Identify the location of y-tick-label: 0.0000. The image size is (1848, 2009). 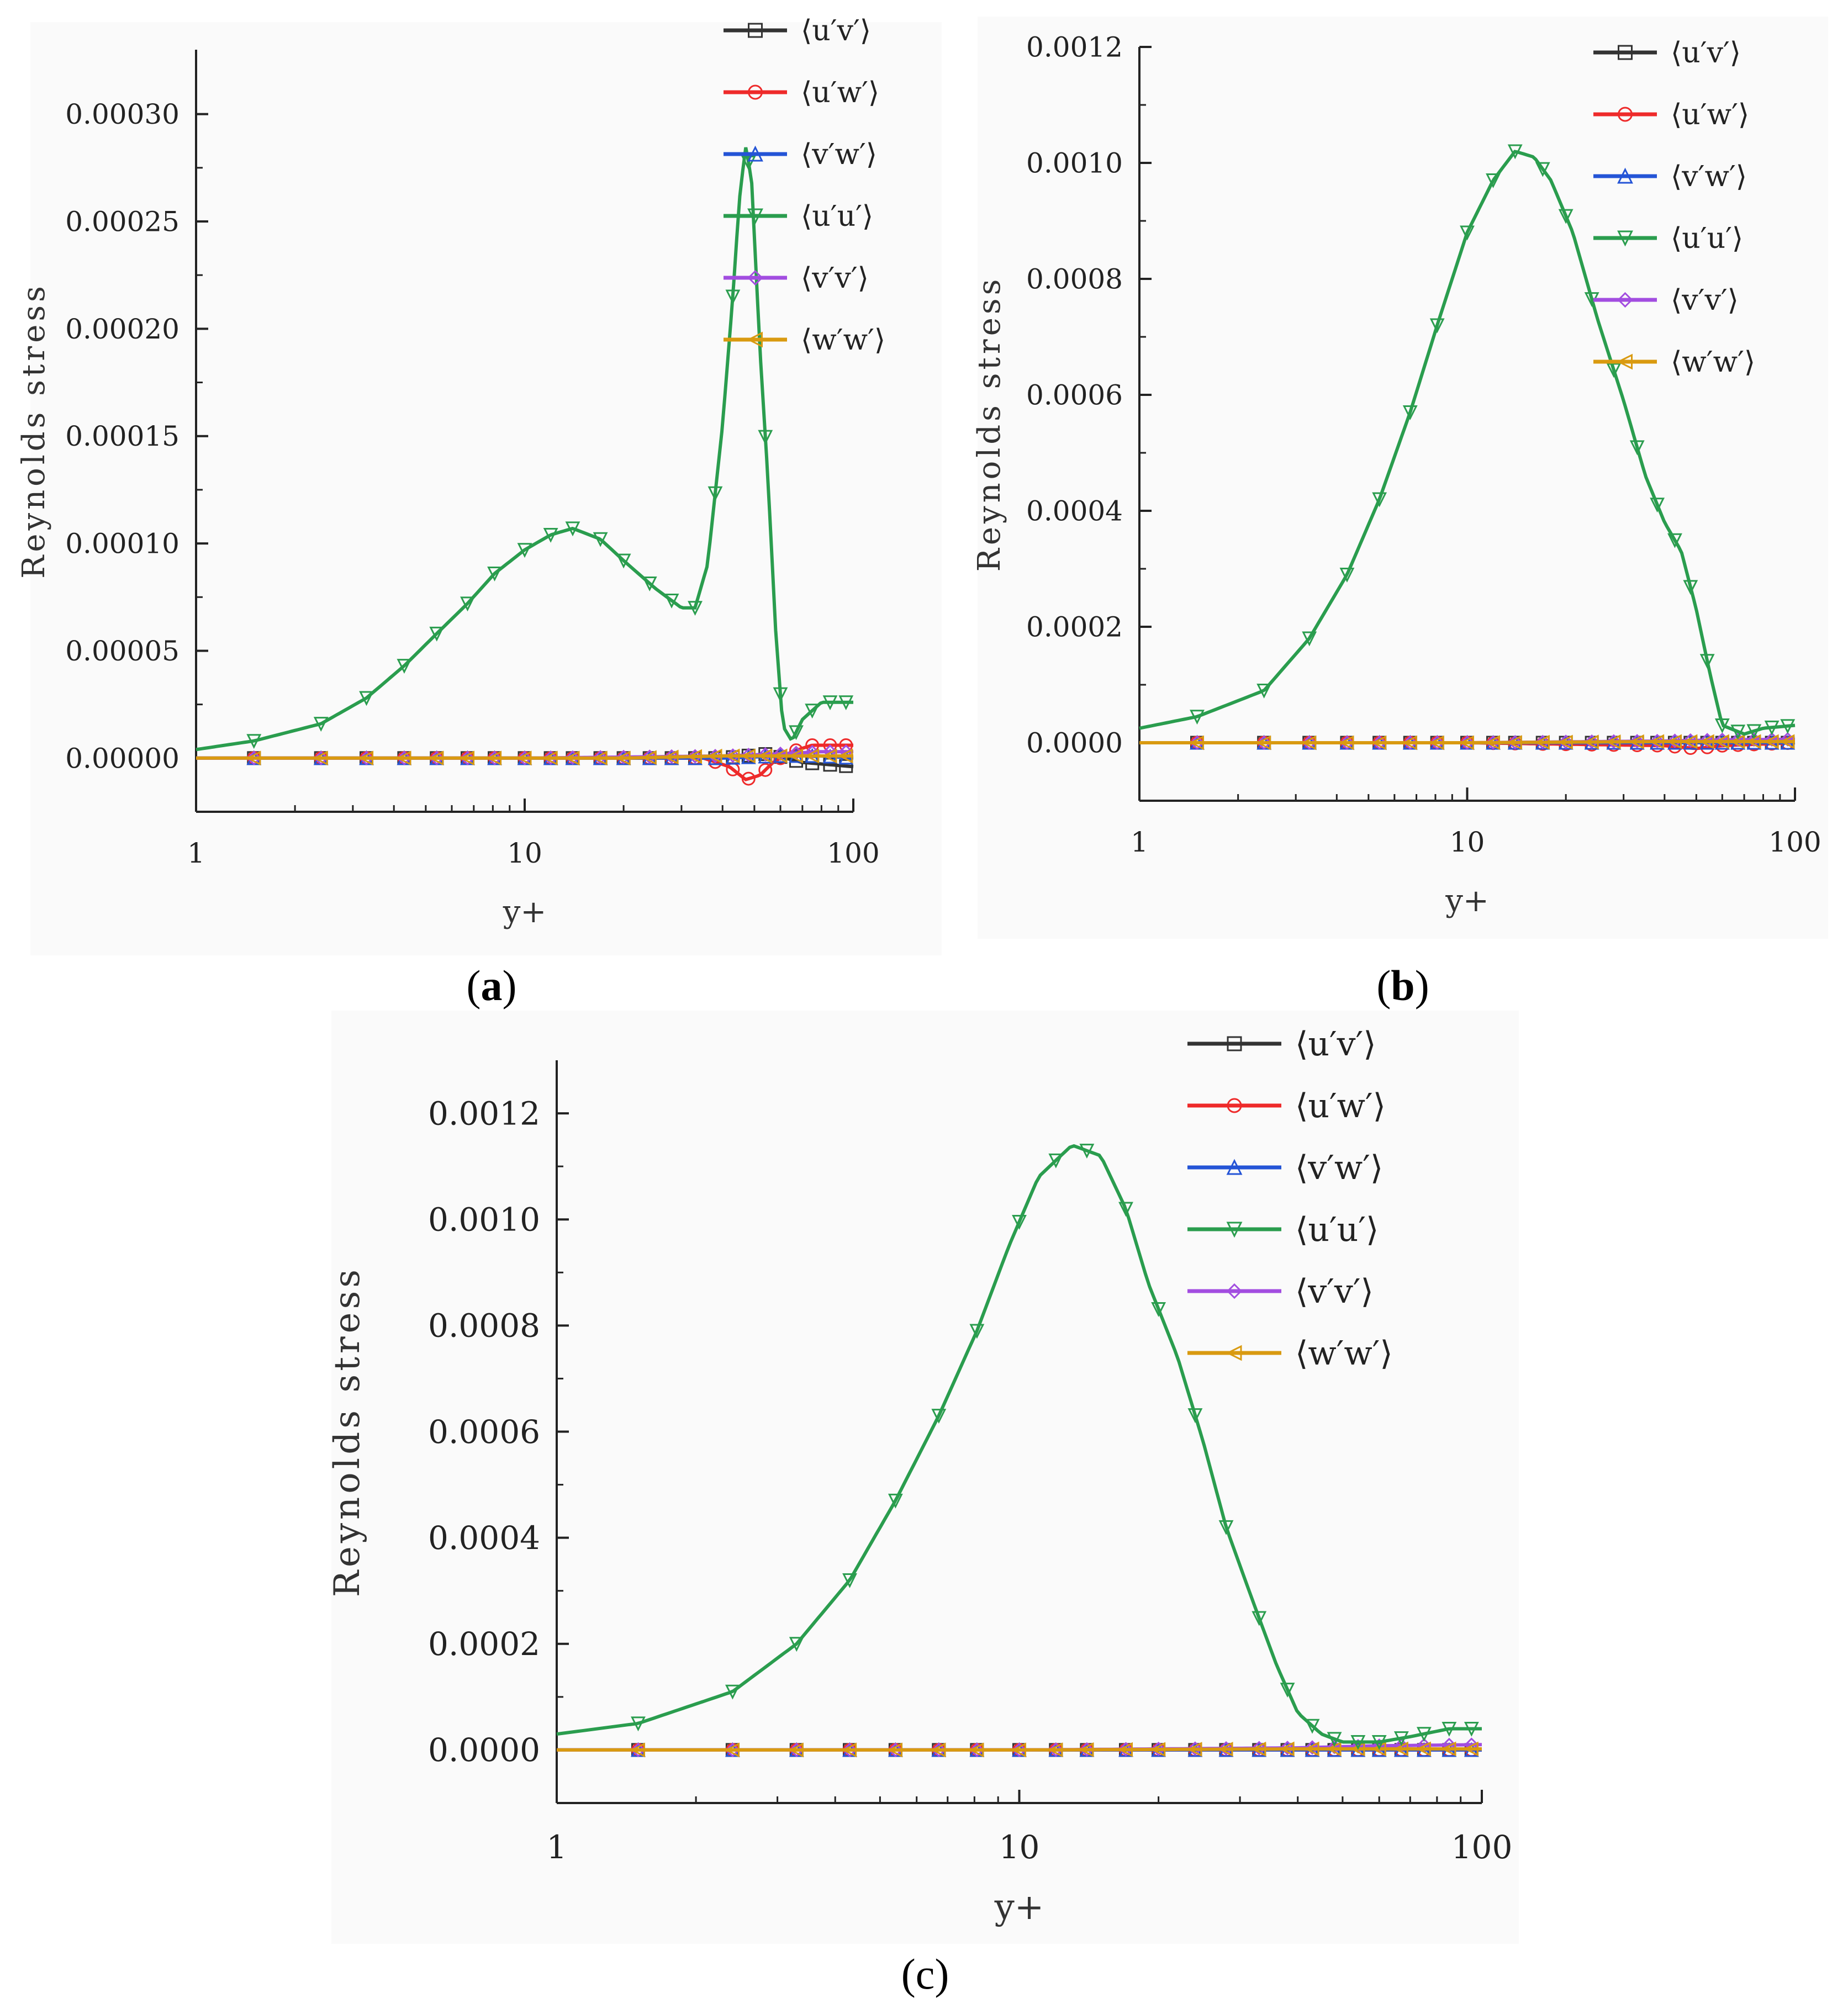
(1074, 743).